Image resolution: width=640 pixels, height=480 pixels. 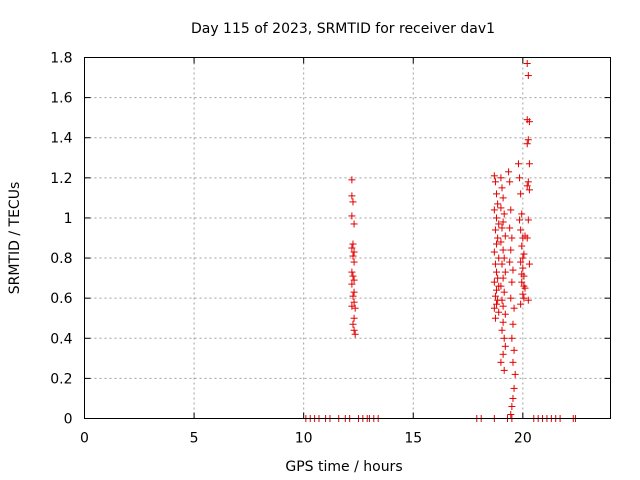 I want to click on y-tick-label: 1, so click(x=68, y=219).